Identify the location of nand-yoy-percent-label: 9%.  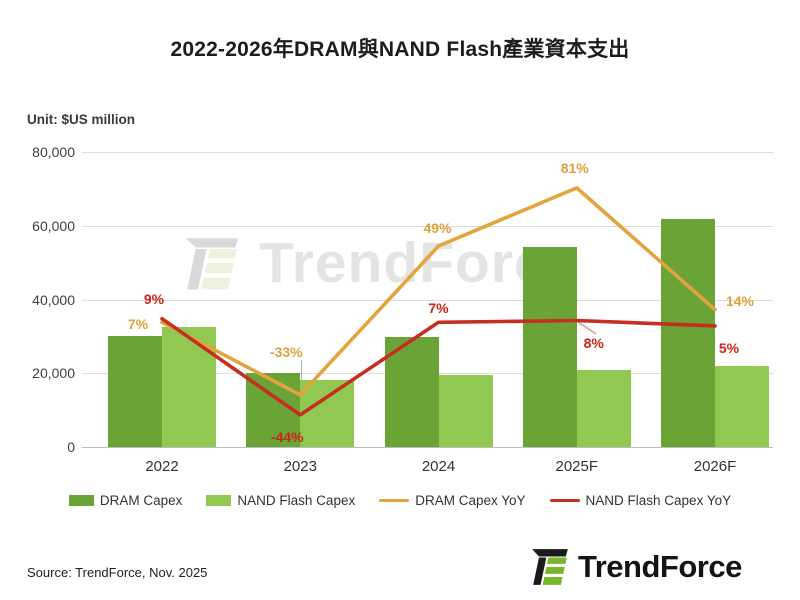
(154, 298).